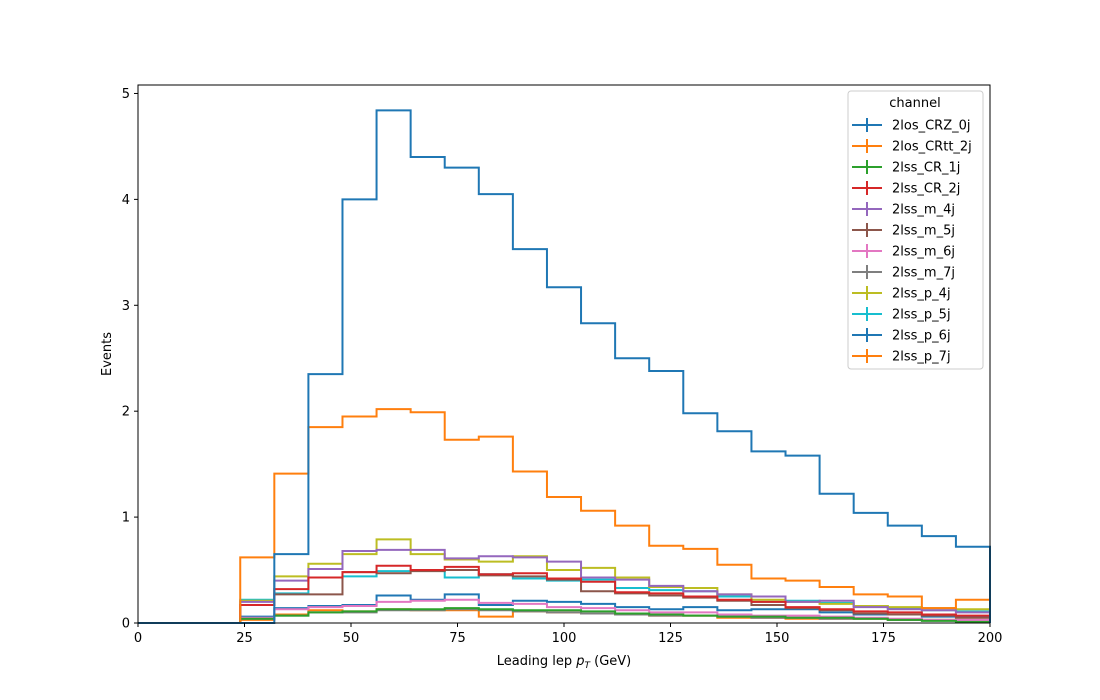 This screenshot has width=1100, height=700. What do you see at coordinates (932, 147) in the screenshot?
I see `legend-label: 2los_CRtt_2j` at bounding box center [932, 147].